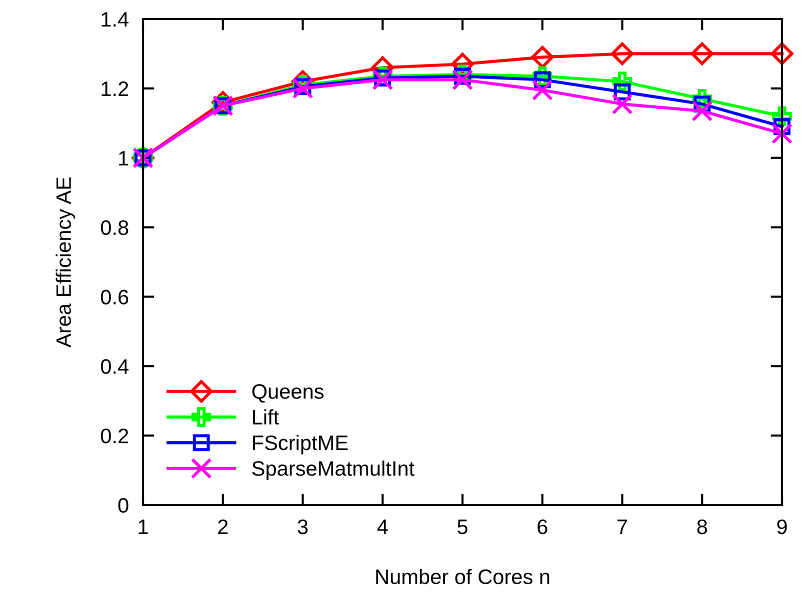 This screenshot has width=802, height=601. Describe the element at coordinates (143, 527) in the screenshot. I see `x-tick-label: 1` at that location.